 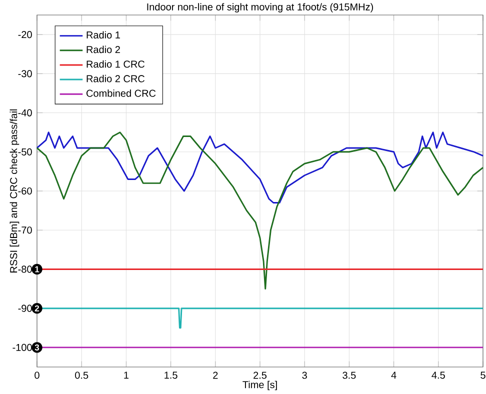 I want to click on y-tick-label: -80, so click(x=25, y=269).